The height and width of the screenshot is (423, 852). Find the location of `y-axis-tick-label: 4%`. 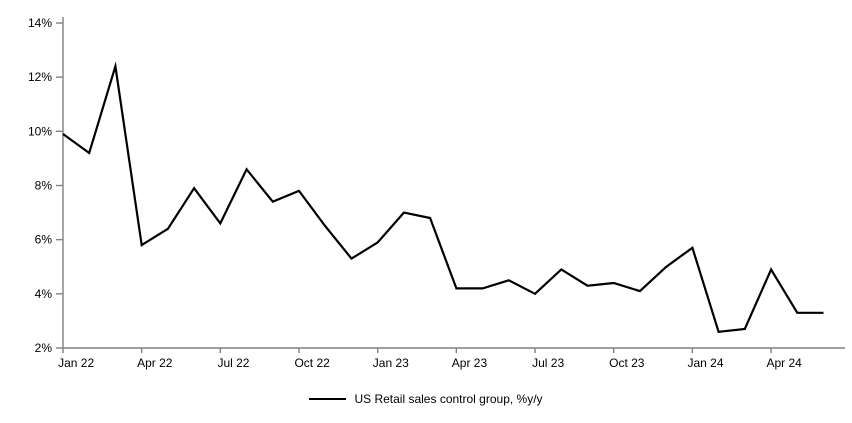

y-axis-tick-label: 4% is located at coordinates (44, 294).